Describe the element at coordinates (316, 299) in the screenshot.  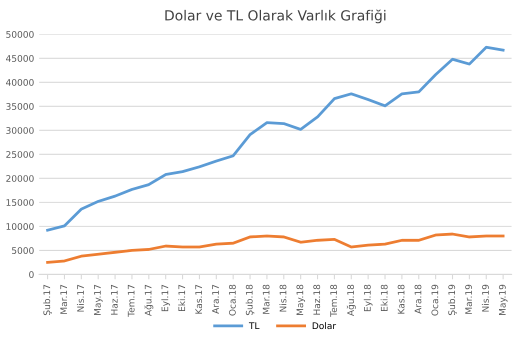
I see `x-tick-label: Haz.18` at that location.